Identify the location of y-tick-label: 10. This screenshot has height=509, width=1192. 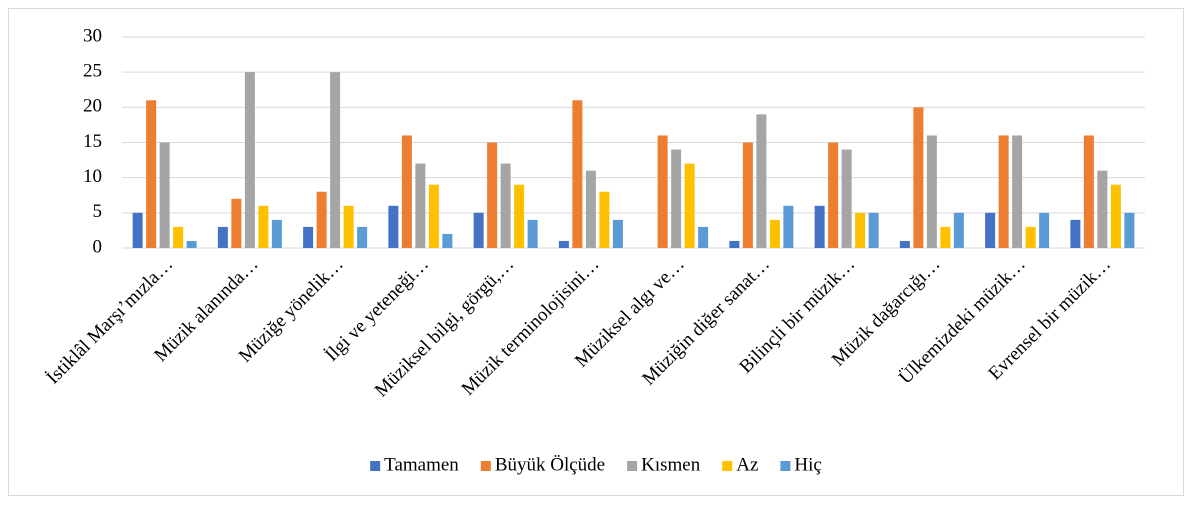
(92, 176).